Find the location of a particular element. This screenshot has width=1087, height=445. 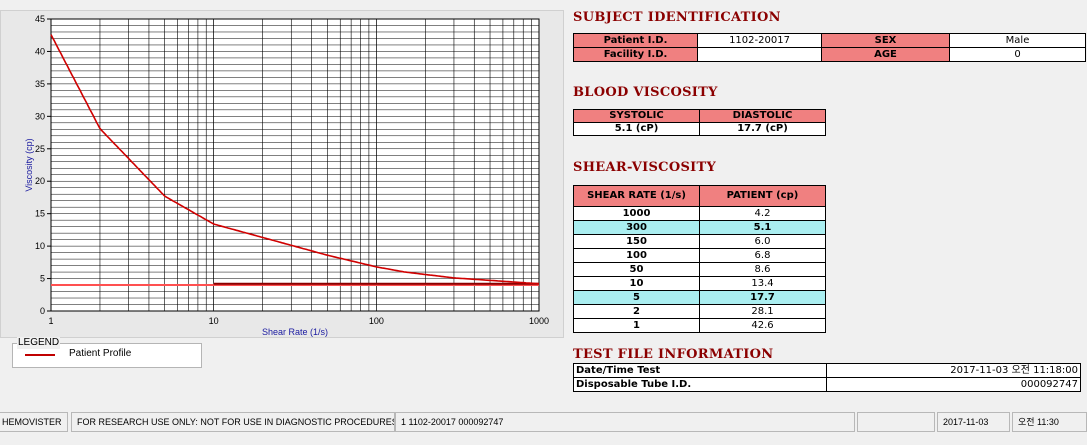

x-tick-label: 1 is located at coordinates (50, 321).